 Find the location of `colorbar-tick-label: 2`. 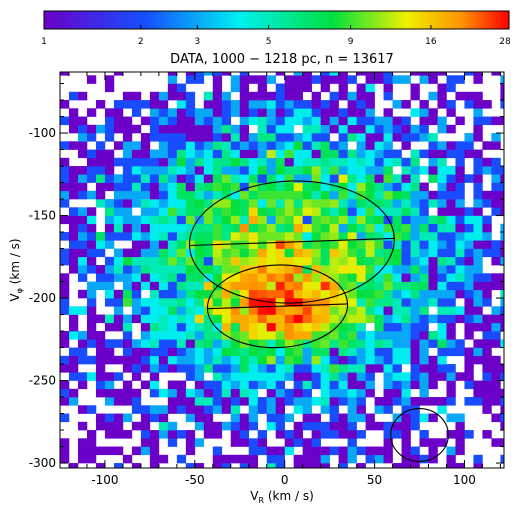

colorbar-tick-label: 2 is located at coordinates (141, 42).